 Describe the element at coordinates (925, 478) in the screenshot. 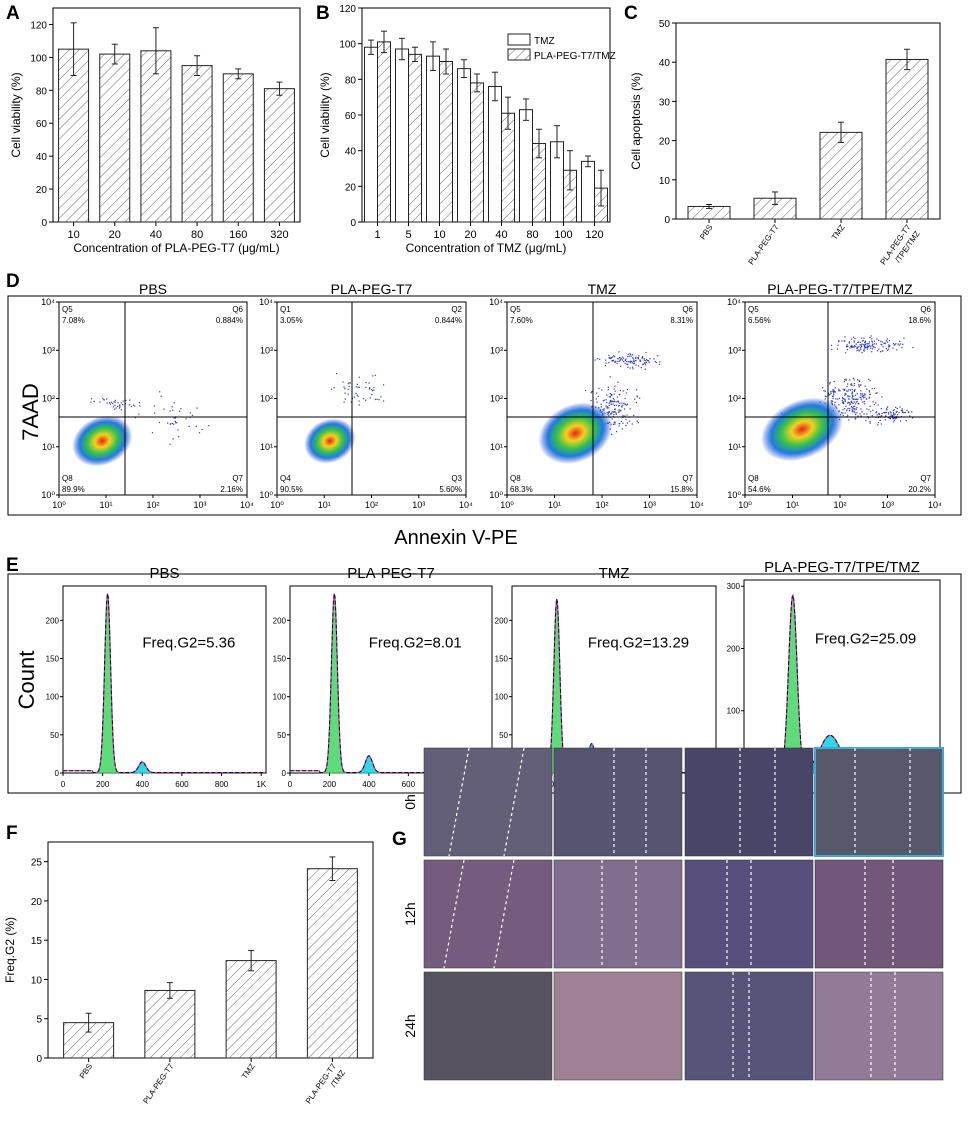

I see `quadrant-name: Q7` at that location.